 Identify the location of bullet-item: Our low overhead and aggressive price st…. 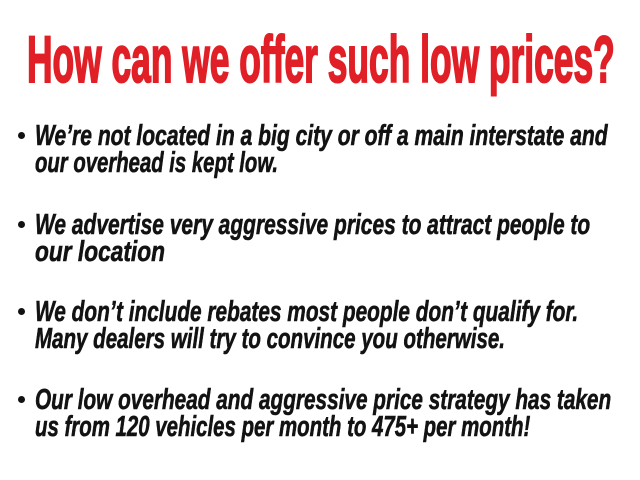
(329, 413).